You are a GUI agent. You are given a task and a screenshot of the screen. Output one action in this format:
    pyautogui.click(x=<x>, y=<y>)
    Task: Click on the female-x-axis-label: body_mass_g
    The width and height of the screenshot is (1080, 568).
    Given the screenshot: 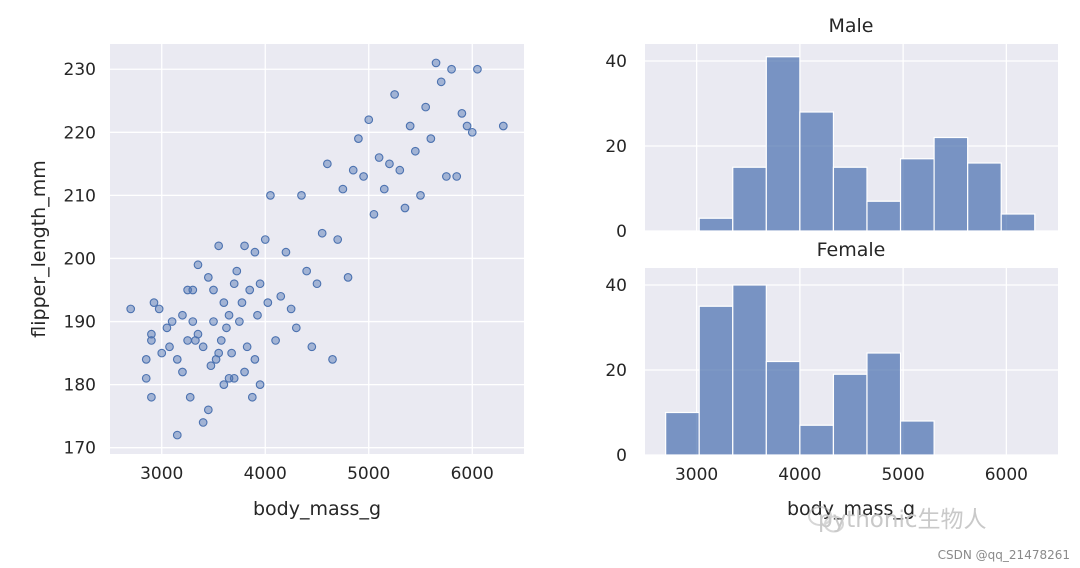 What is the action you would take?
    pyautogui.click(x=851, y=509)
    